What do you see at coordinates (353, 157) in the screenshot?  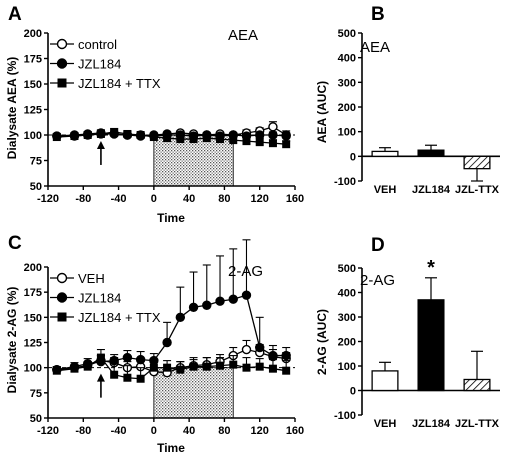 I see `panel-b-y-tick-label: 0` at bounding box center [353, 157].